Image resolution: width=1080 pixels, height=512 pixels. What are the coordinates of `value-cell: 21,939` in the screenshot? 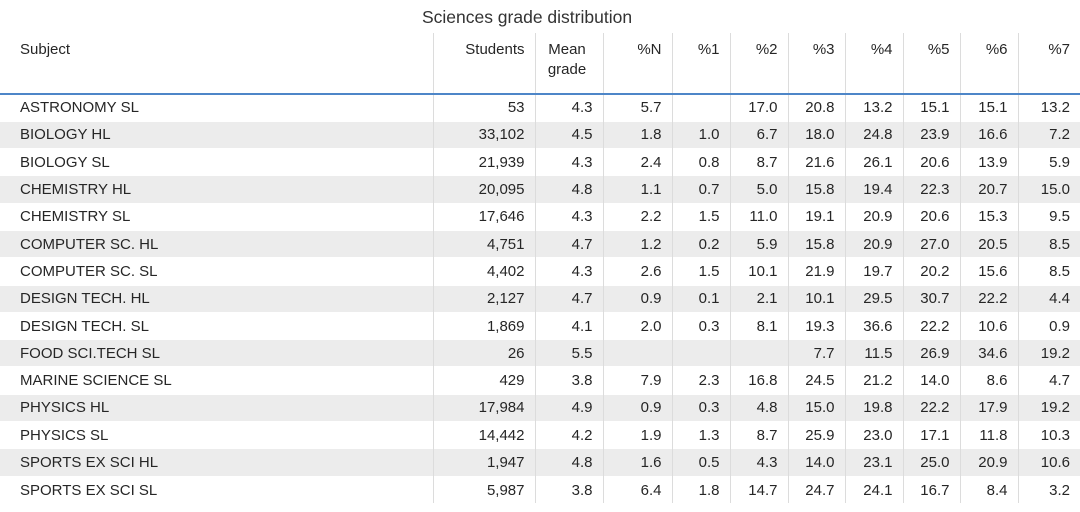 It's located at (484, 162).